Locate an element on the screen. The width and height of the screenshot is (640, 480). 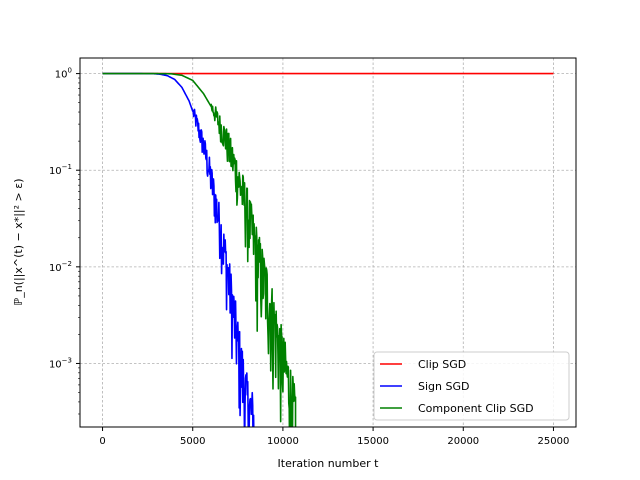
x-axis: 0 5000 10000 15000 20000 25000 is located at coordinates (334, 437).